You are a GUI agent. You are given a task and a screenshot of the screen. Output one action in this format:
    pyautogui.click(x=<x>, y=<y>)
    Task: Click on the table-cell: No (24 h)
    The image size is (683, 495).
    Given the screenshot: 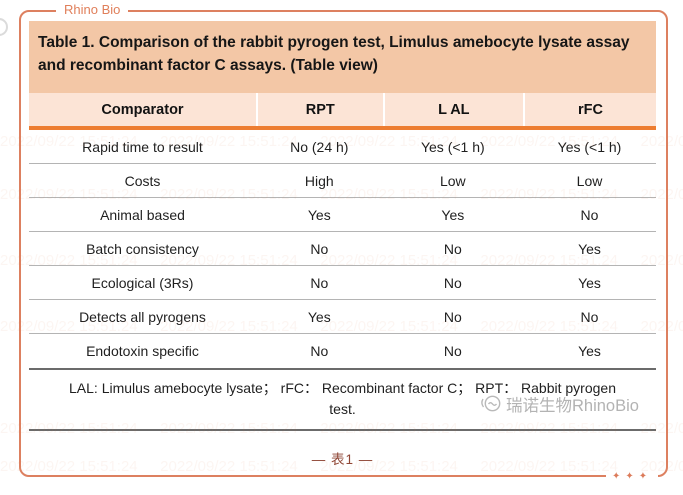 What is the action you would take?
    pyautogui.click(x=319, y=146)
    